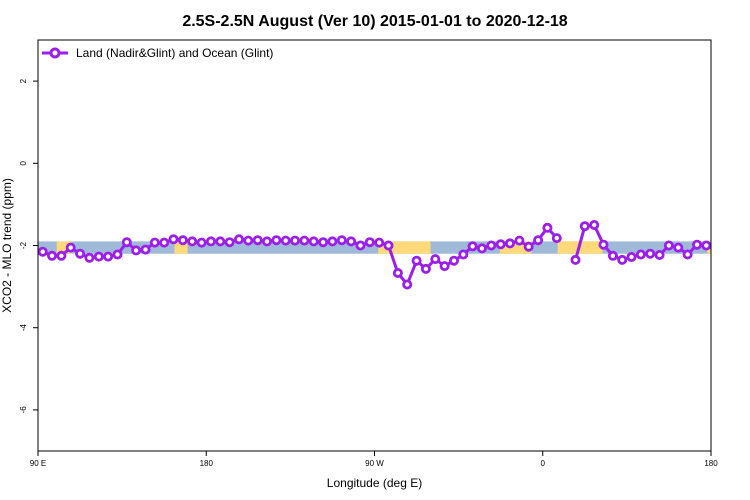 The image size is (750, 500). I want to click on y-axis: 2 0 -2 -4 -6, so click(28, 245).